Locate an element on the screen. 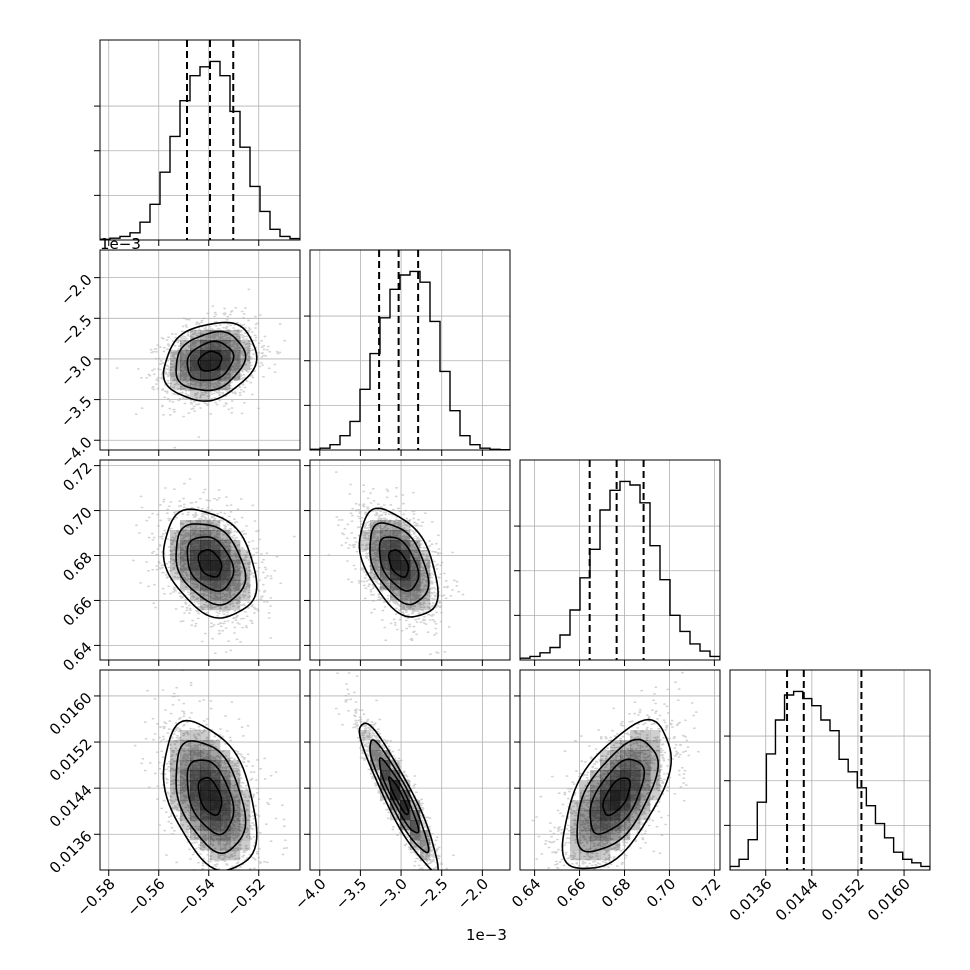 This screenshot has height=970, width=970. x-tick-label-1-4: −2.0 is located at coordinates (473, 894).